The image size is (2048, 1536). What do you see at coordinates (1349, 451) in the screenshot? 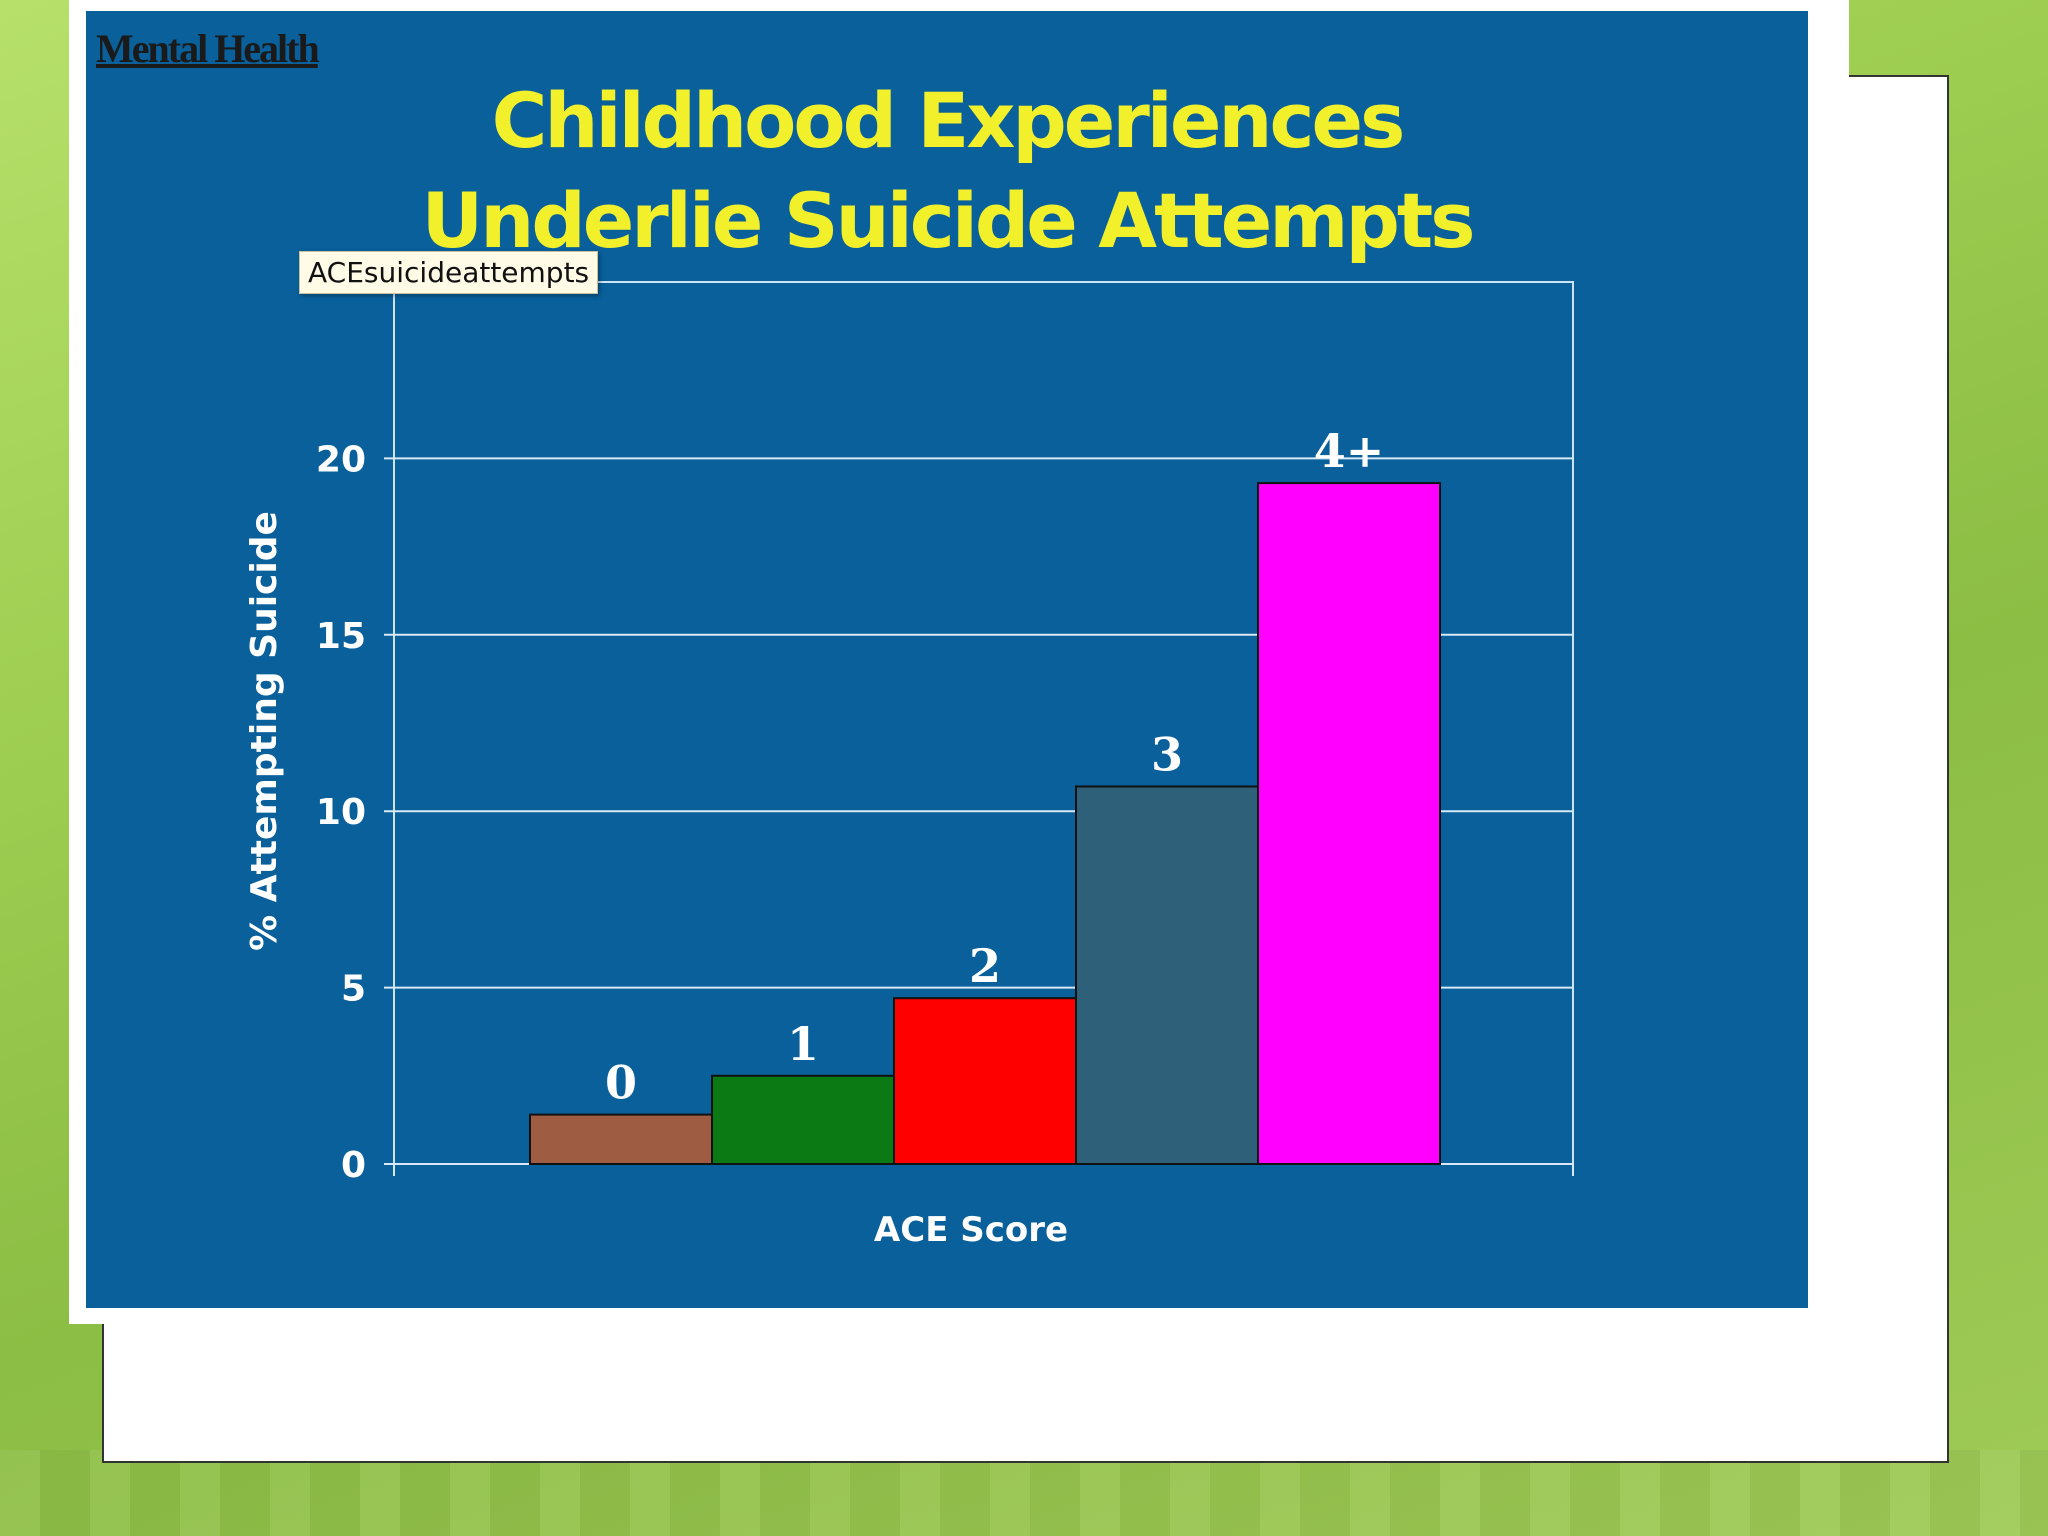
I see `bar-label: 4+` at bounding box center [1349, 451].